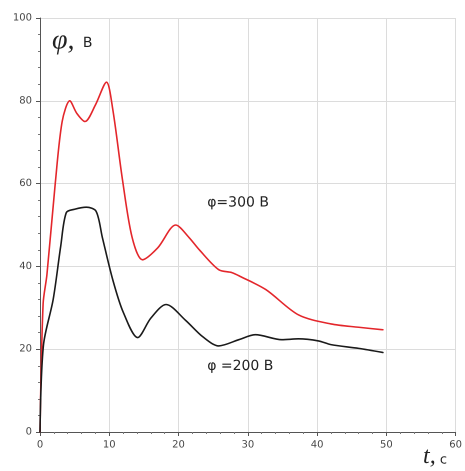 The width and height of the screenshot is (465, 471). What do you see at coordinates (72, 40) in the screenshot?
I see `y-axis-title: φ, В` at bounding box center [72, 40].